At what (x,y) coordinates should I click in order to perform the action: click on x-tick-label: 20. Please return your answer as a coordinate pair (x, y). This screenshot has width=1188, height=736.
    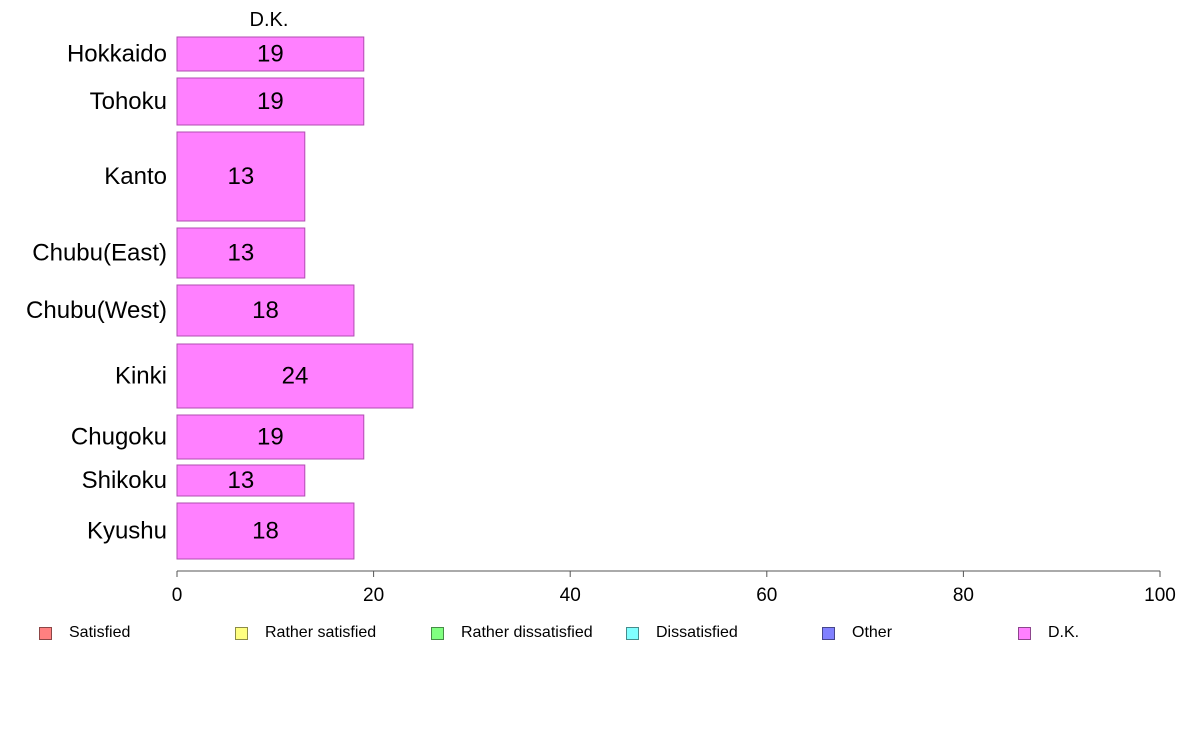
    Looking at the image, I should click on (373, 595).